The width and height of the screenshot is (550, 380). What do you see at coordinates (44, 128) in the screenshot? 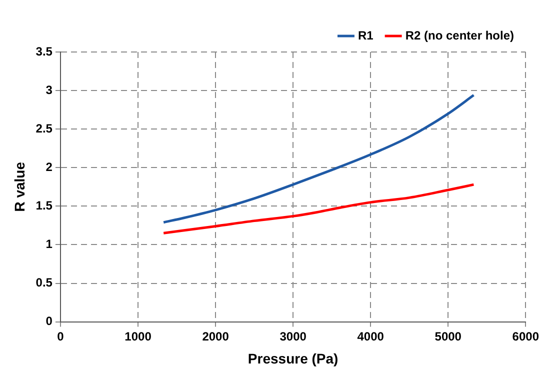
I see `y-tick-label: 2.5` at bounding box center [44, 128].